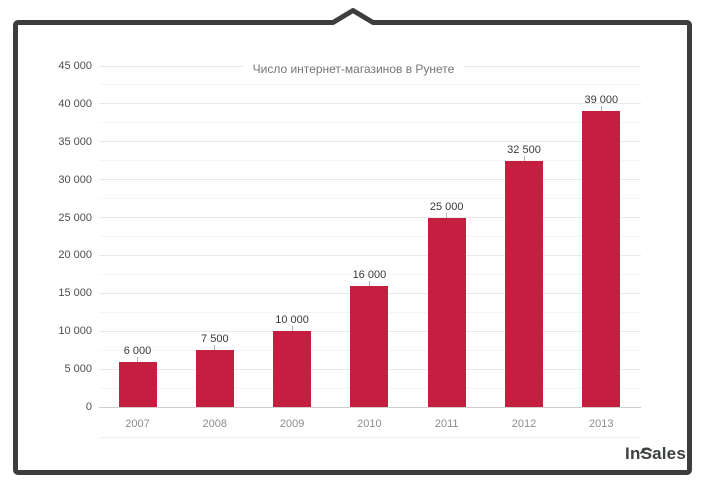 The height and width of the screenshot is (491, 707). Describe the element at coordinates (369, 424) in the screenshot. I see `x-tick-label: 2010` at that location.